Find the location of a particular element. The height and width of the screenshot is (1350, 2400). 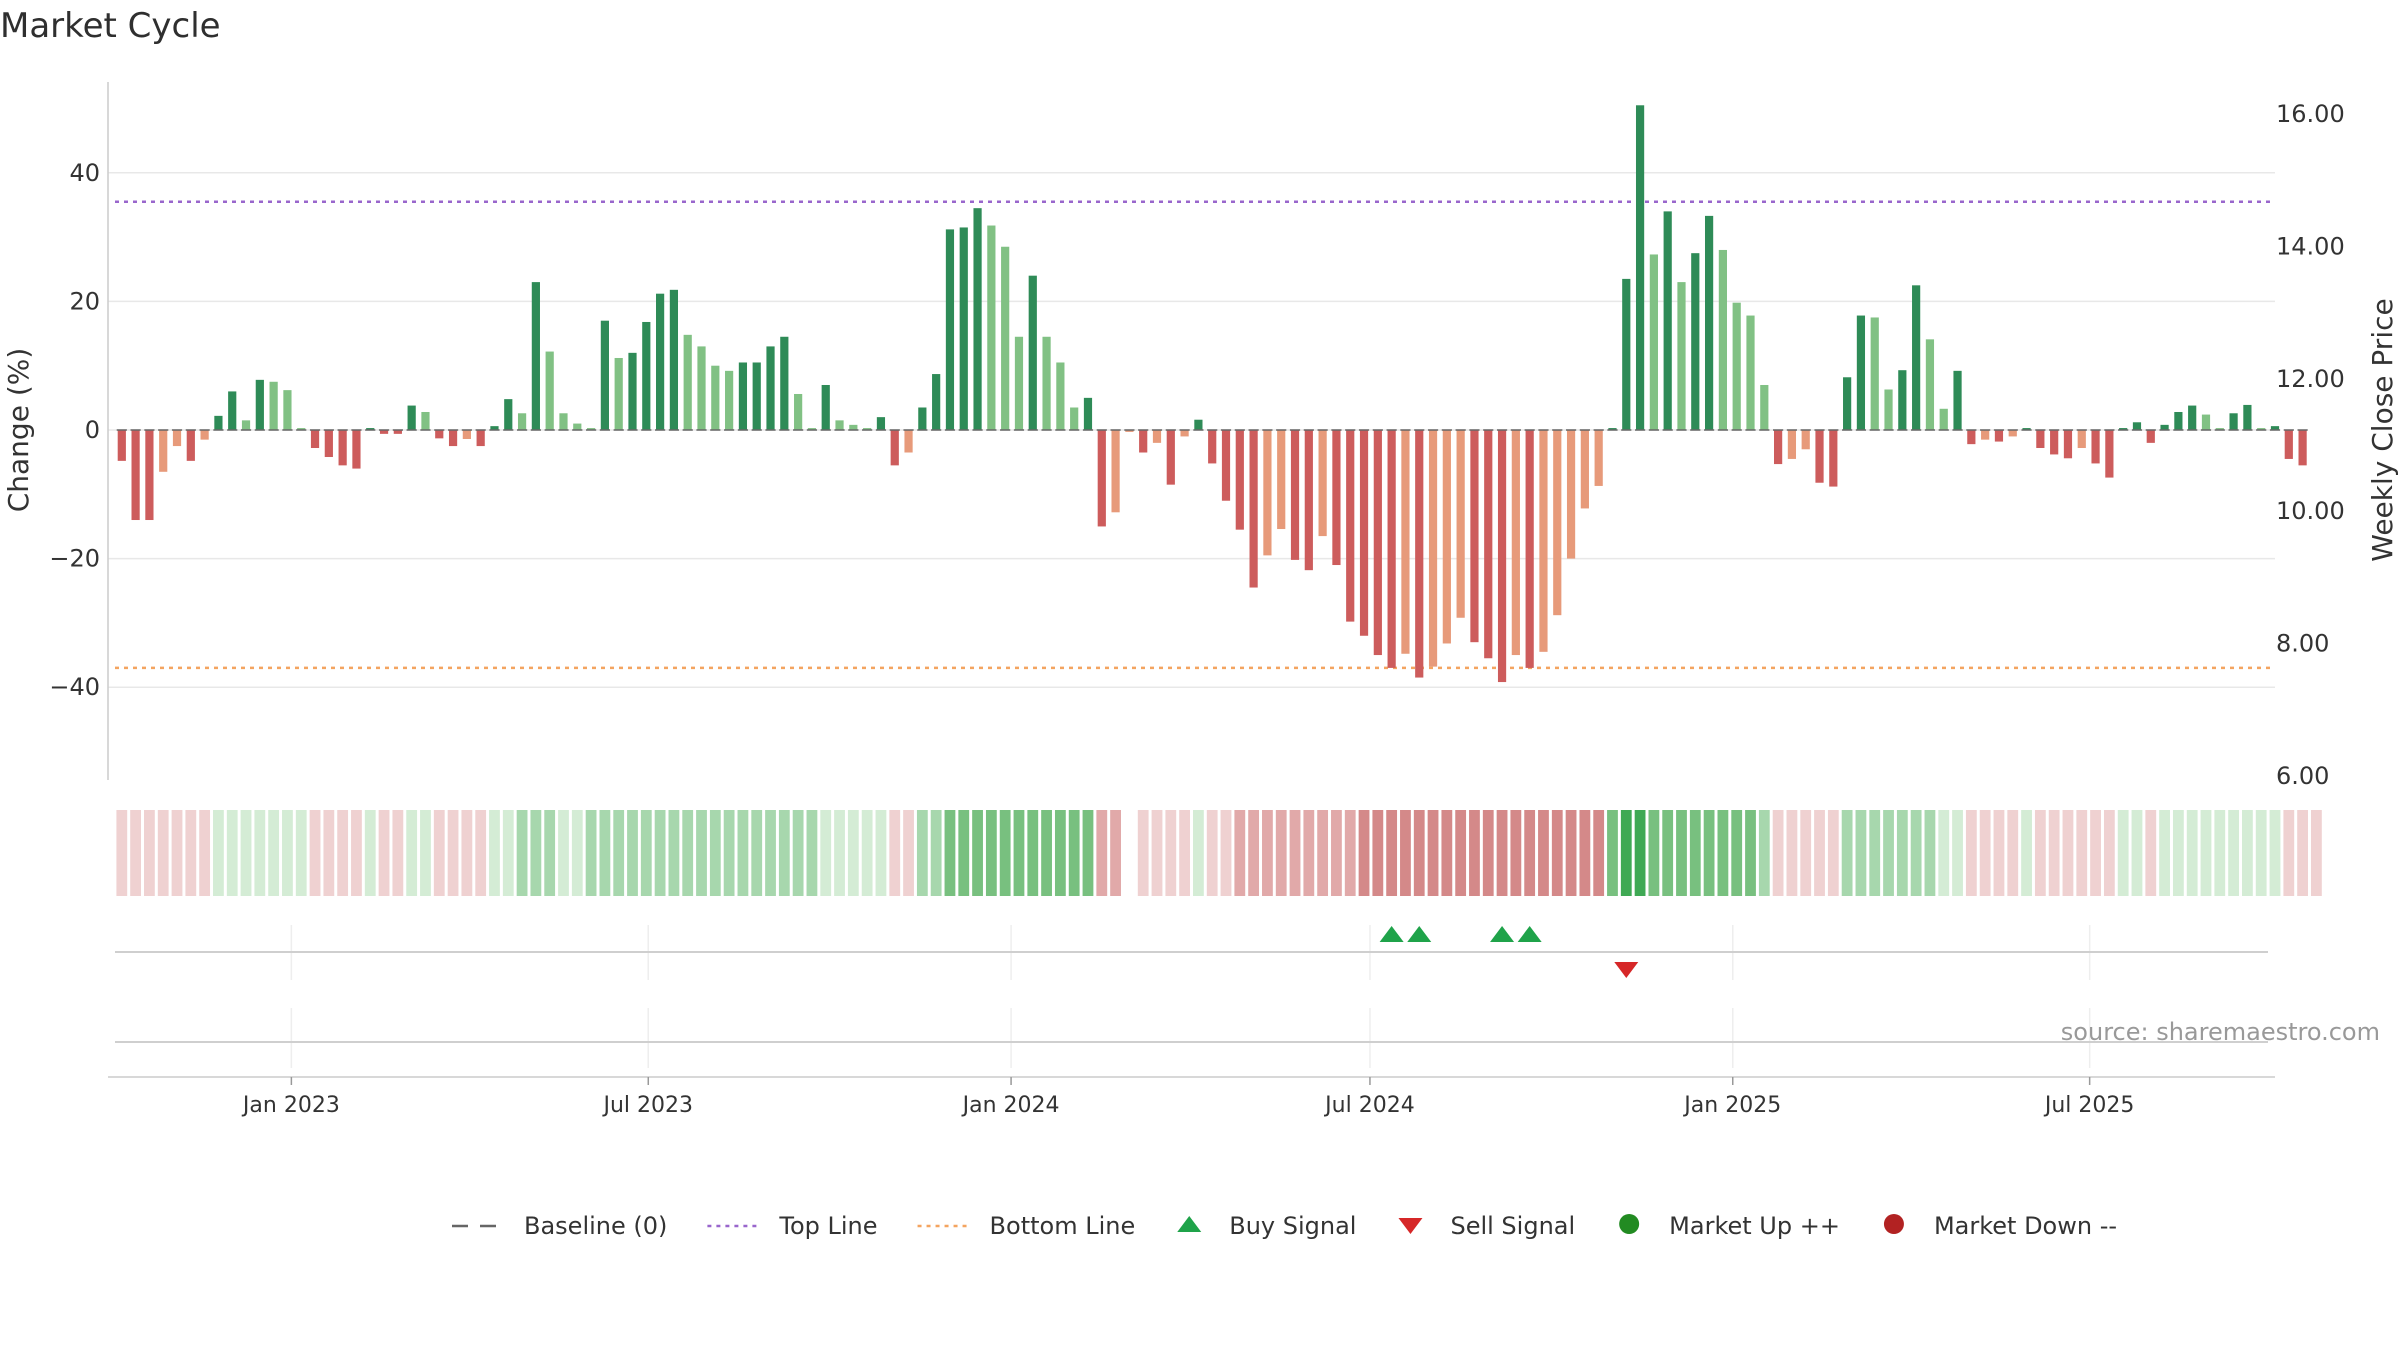

y-right-tick-label: 14.00 is located at coordinates (2310, 246).